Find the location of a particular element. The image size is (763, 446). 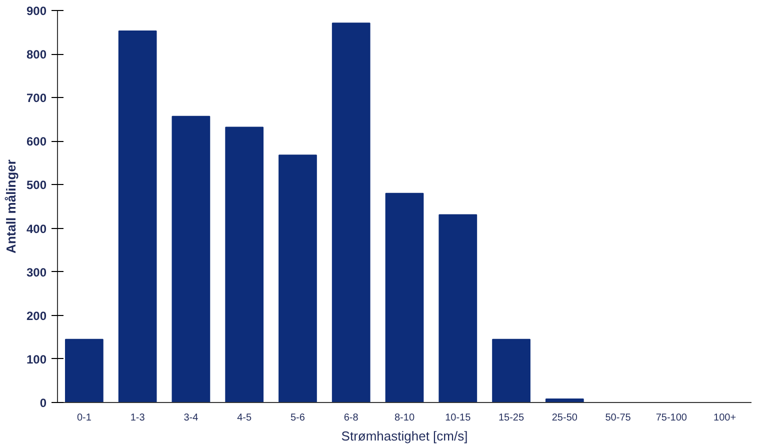

x-tick-label: 3-4 is located at coordinates (191, 418).